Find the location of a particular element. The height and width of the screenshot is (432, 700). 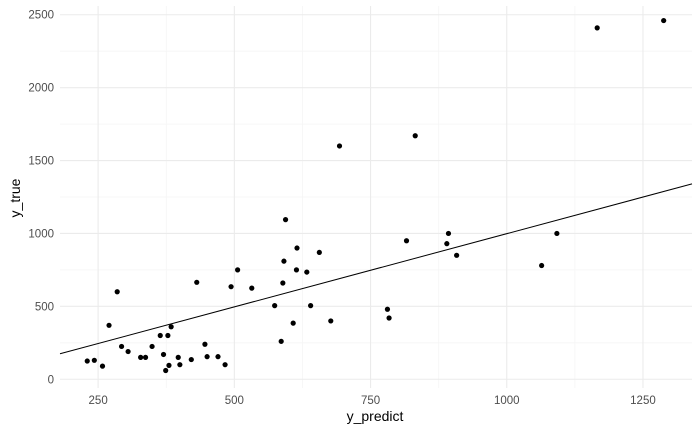

y-axis-title: y_true is located at coordinates (15, 197).